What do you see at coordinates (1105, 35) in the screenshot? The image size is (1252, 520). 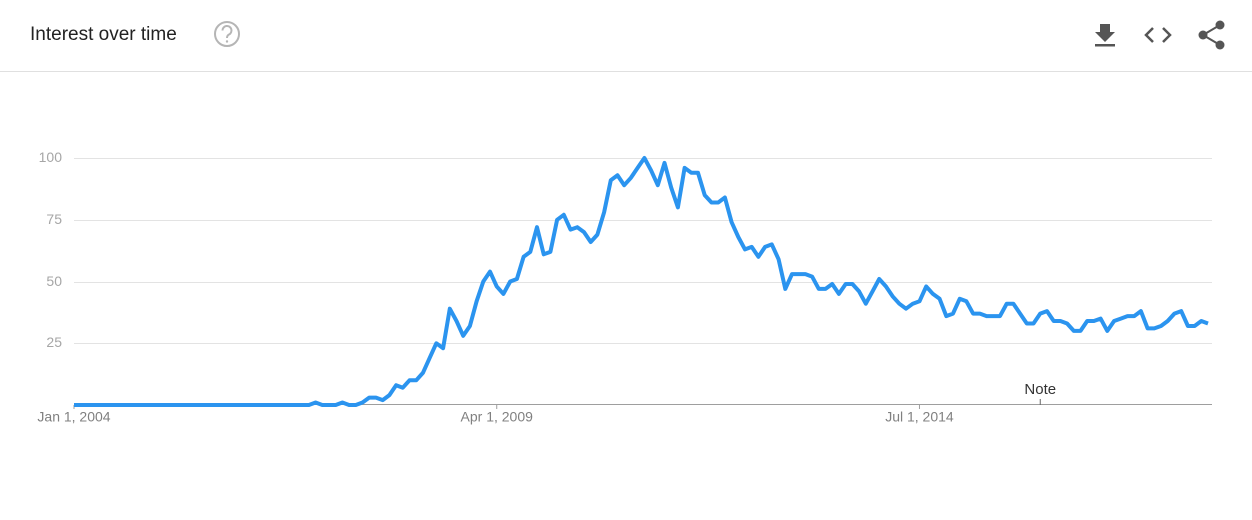 I see `download-icon` at bounding box center [1105, 35].